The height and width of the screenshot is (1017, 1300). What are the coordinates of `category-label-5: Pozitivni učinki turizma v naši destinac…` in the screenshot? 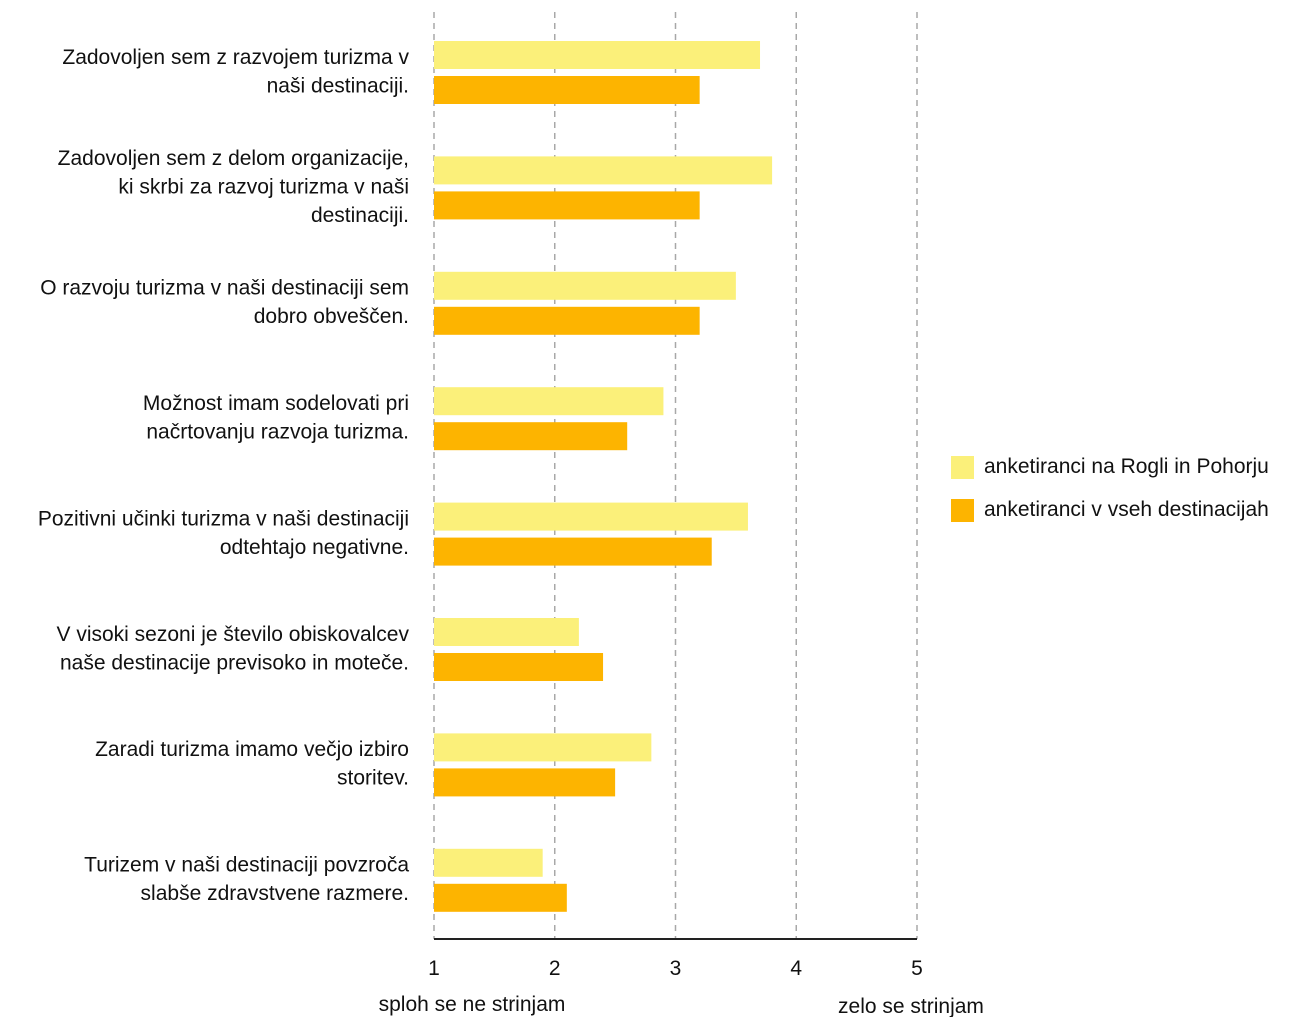 It's located at (223, 533).